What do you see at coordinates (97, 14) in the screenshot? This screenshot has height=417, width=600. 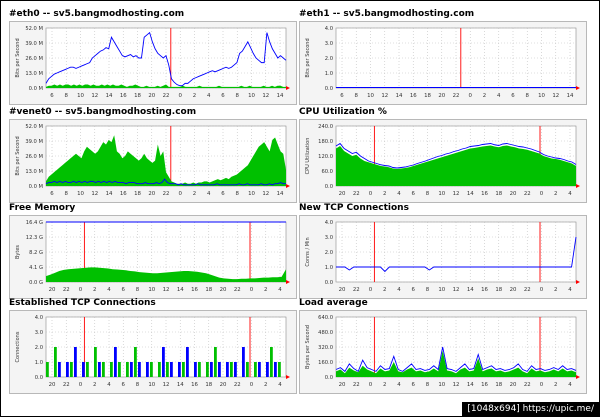 I see `panel-title: #eth0 -- sv5.bangmodhosting.com` at bounding box center [97, 14].